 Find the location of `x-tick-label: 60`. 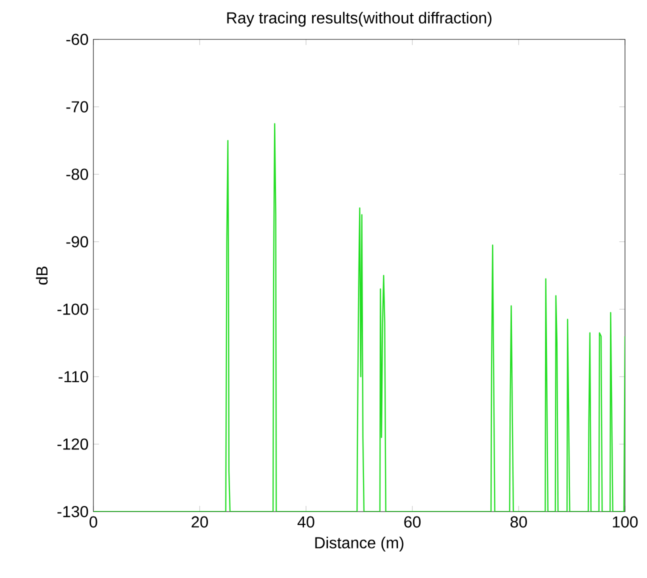

x-tick-label: 60 is located at coordinates (412, 522).